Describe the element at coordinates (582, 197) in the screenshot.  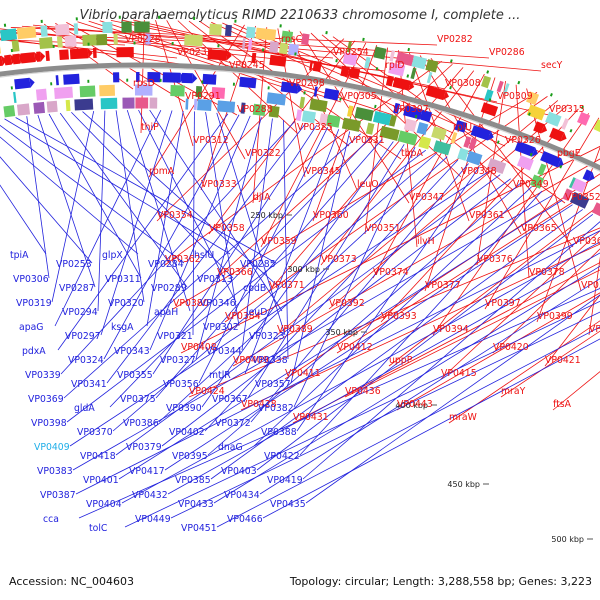
I see `forward-label: VP0352` at that location.